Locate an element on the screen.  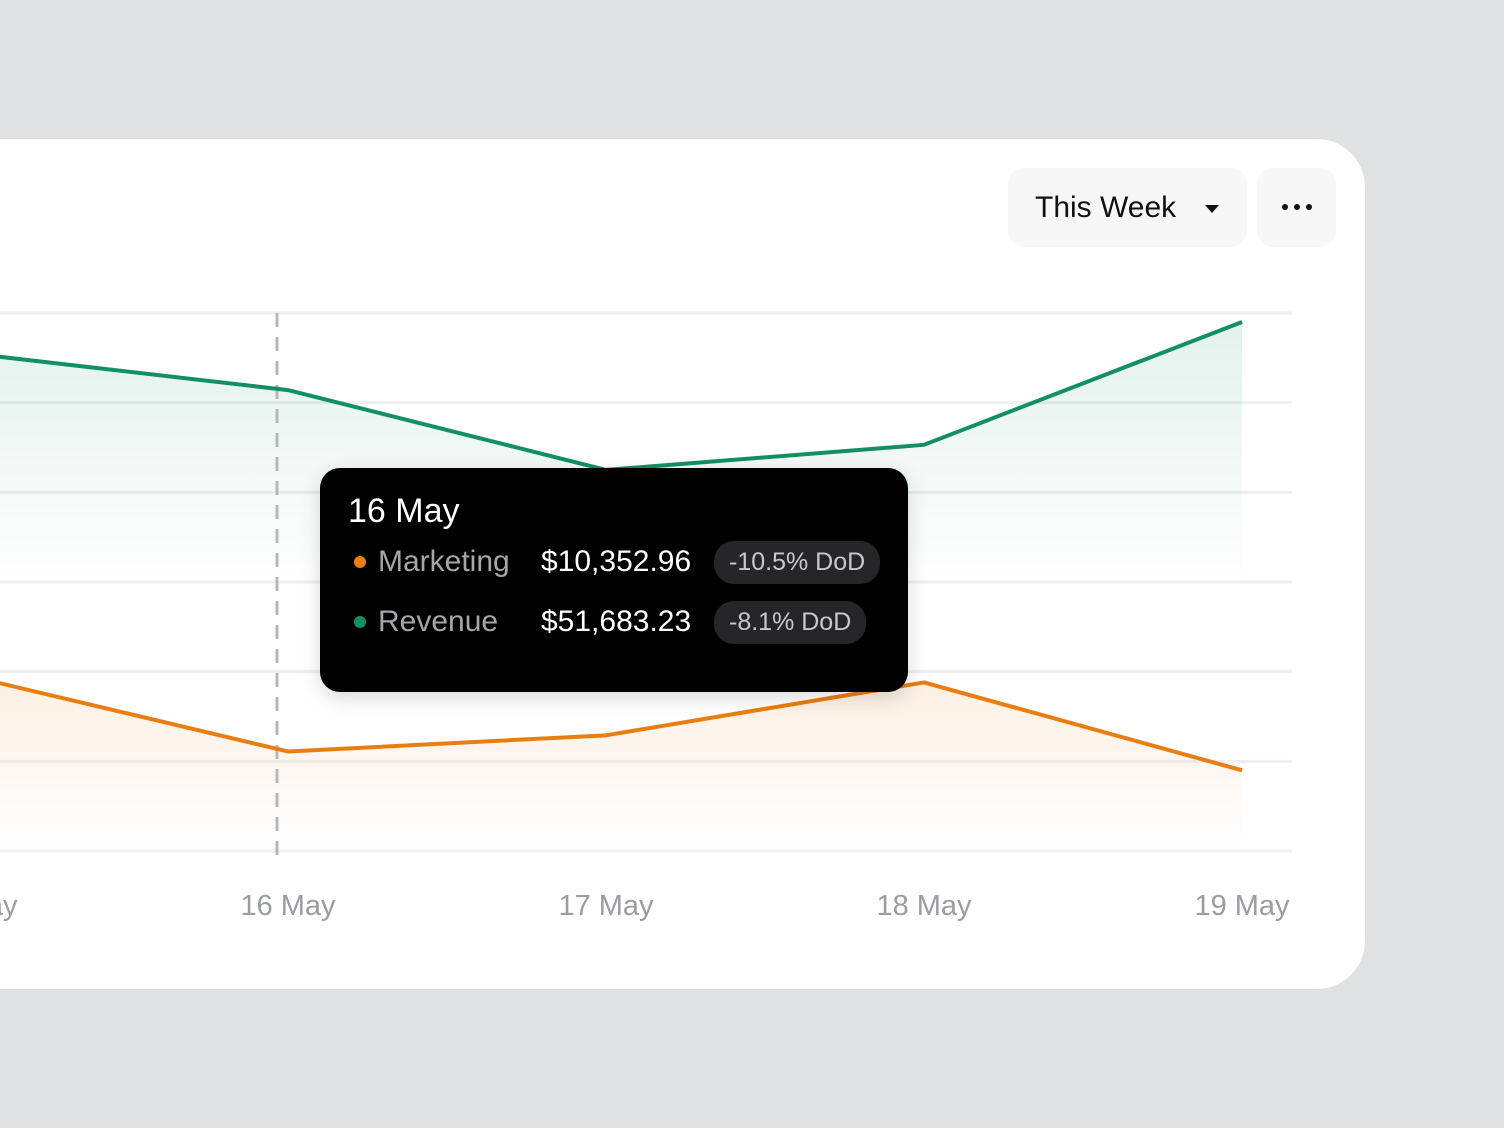
line is located at coordinates (621, 726).